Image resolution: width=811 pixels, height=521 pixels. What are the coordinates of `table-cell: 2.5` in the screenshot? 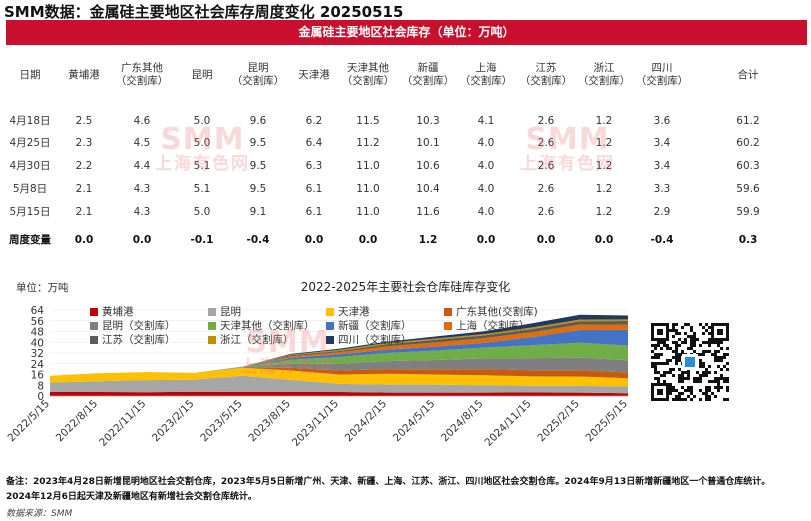 It's located at (84, 121).